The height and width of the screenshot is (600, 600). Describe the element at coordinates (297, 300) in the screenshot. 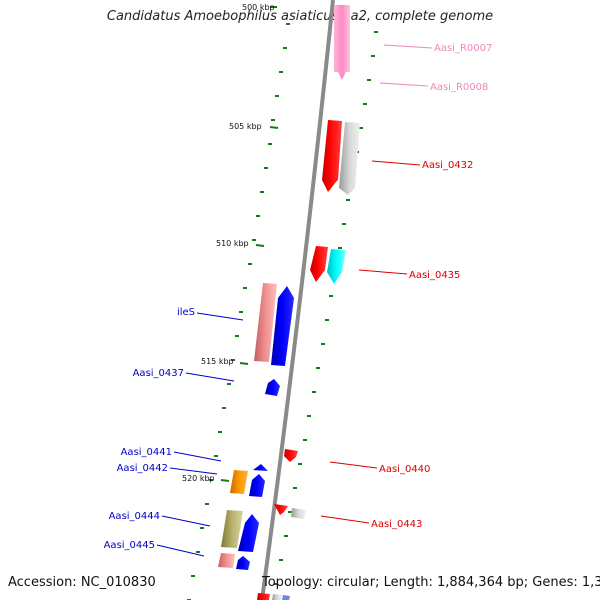

I see `genome-backbone` at that location.